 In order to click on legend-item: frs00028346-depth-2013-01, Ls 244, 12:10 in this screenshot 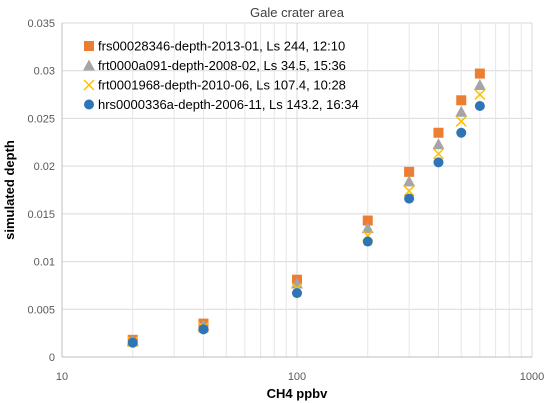, I will do `click(214, 46)`.